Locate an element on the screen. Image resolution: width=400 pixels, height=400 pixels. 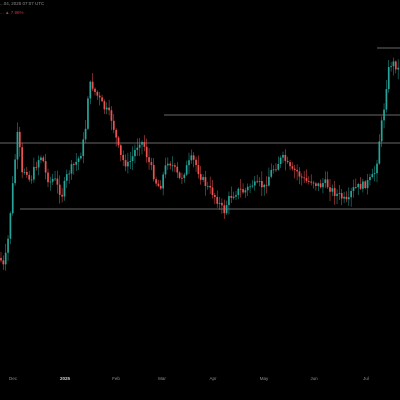
x-tick-label: Mar is located at coordinates (162, 378).